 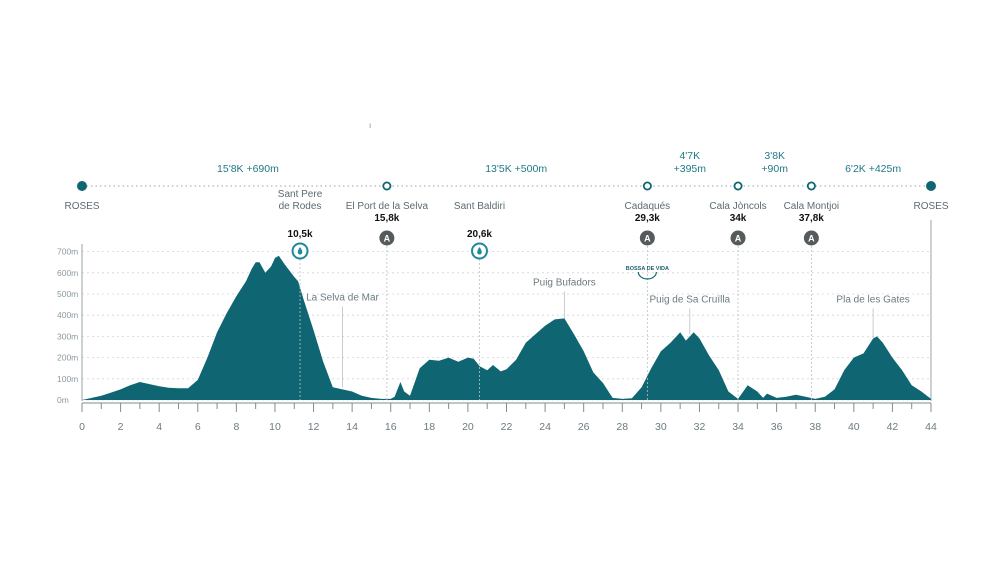 What do you see at coordinates (507, 427) in the screenshot?
I see `x-tick-label: 22` at bounding box center [507, 427].